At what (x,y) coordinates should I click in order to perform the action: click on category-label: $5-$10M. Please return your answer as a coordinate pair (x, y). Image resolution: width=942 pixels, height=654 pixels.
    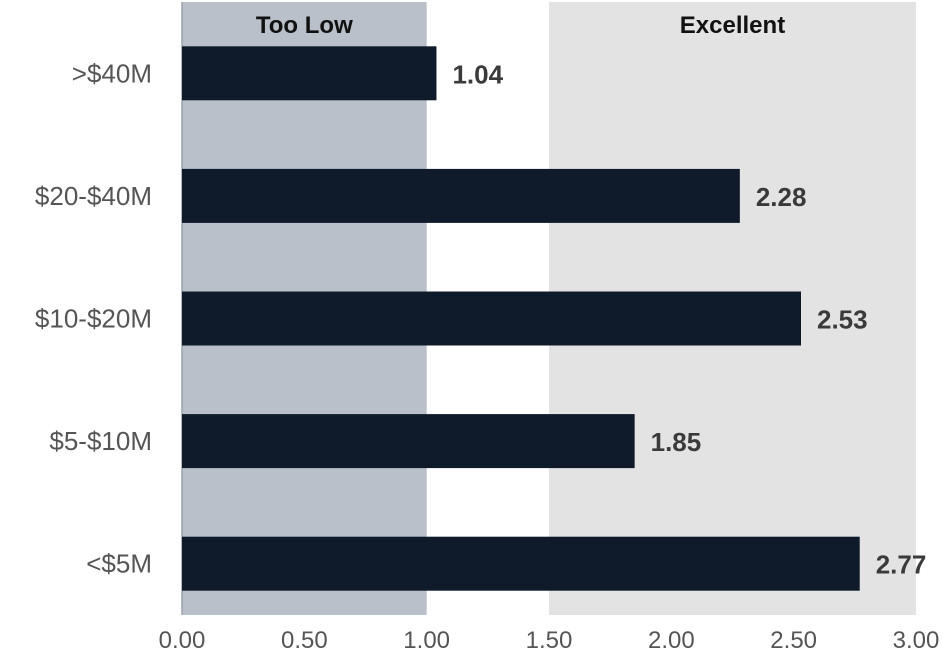
    Looking at the image, I should click on (100, 441).